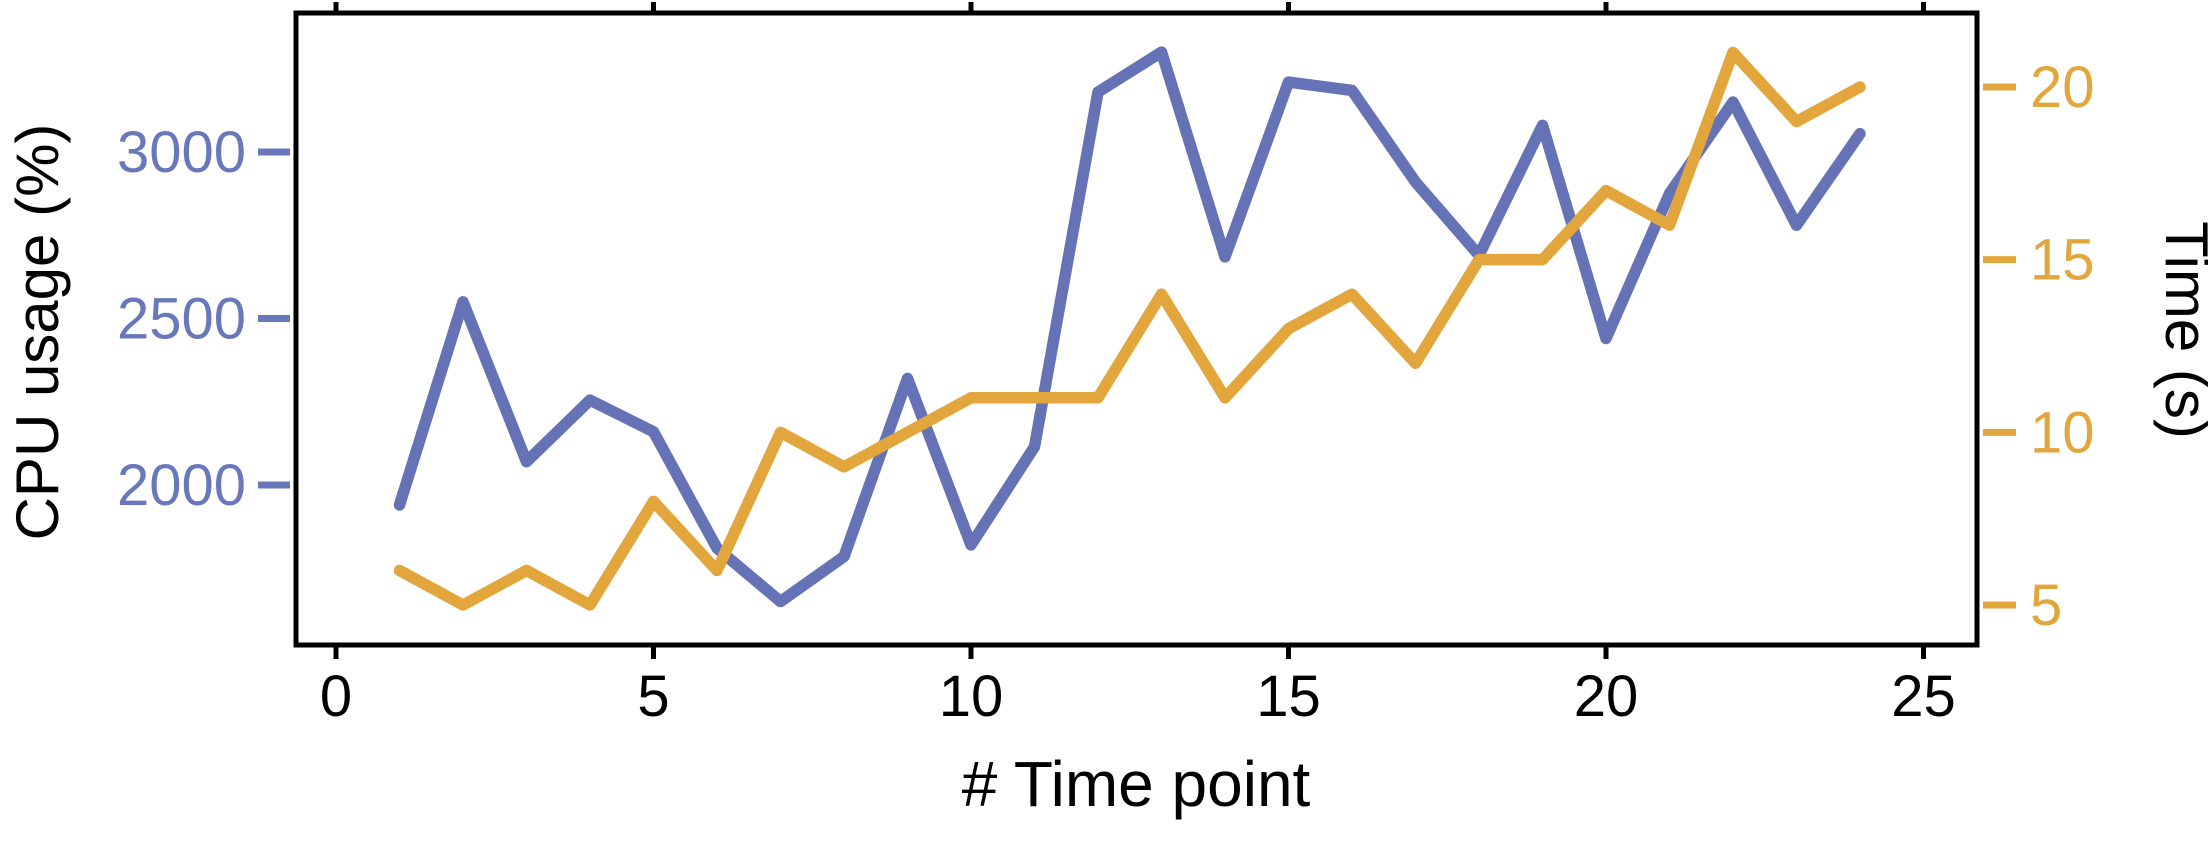  I want to click on x-tick-label: 25, so click(1923, 696).